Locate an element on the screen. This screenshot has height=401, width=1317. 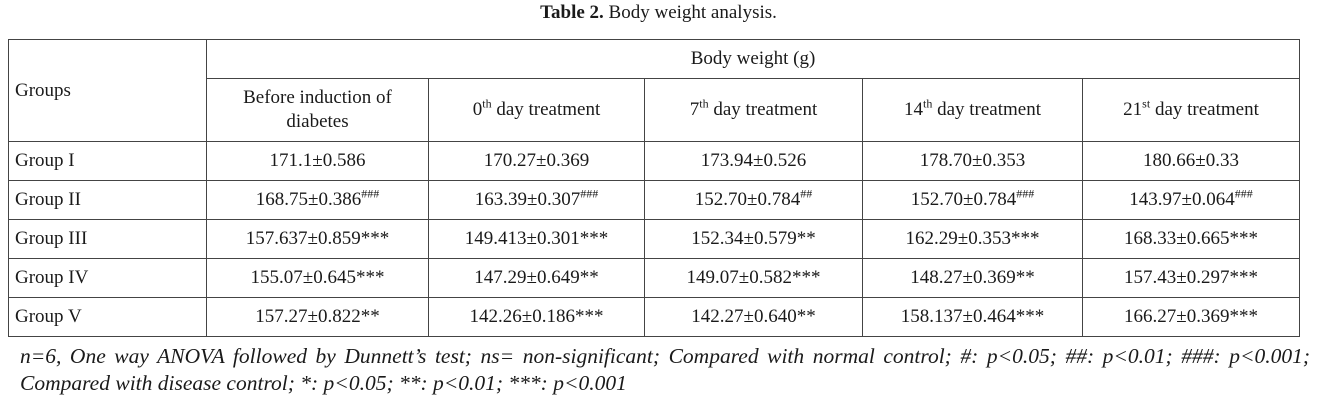
table-cell: 152.70±0.784## is located at coordinates (753, 200).